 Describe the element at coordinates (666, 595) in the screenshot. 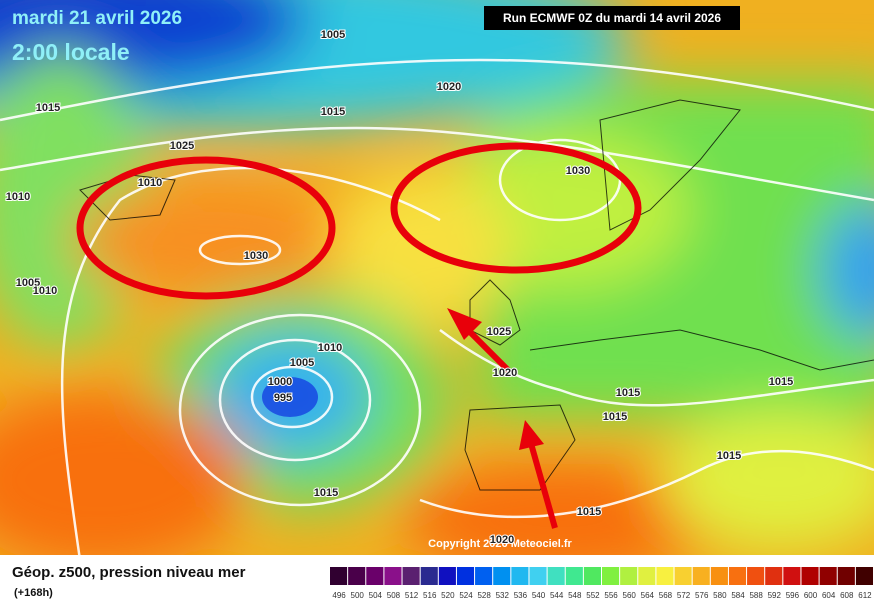

I see `scale-label: 568` at that location.